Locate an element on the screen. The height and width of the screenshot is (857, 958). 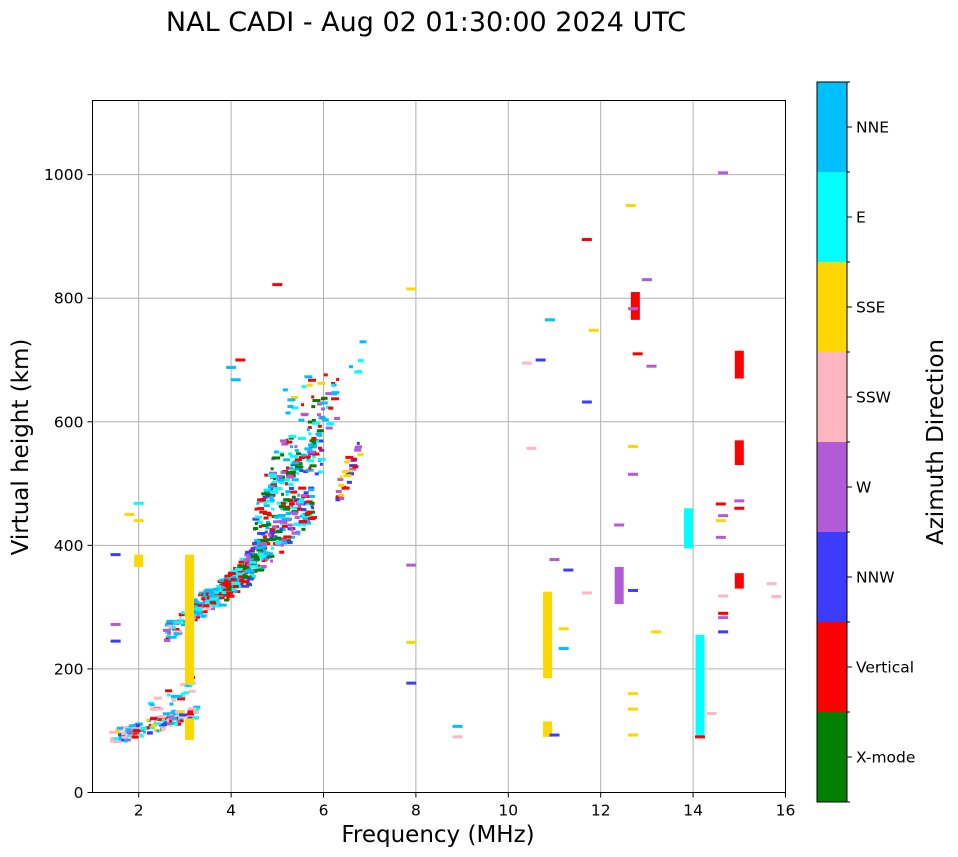
echo-bar is located at coordinates (548, 729).